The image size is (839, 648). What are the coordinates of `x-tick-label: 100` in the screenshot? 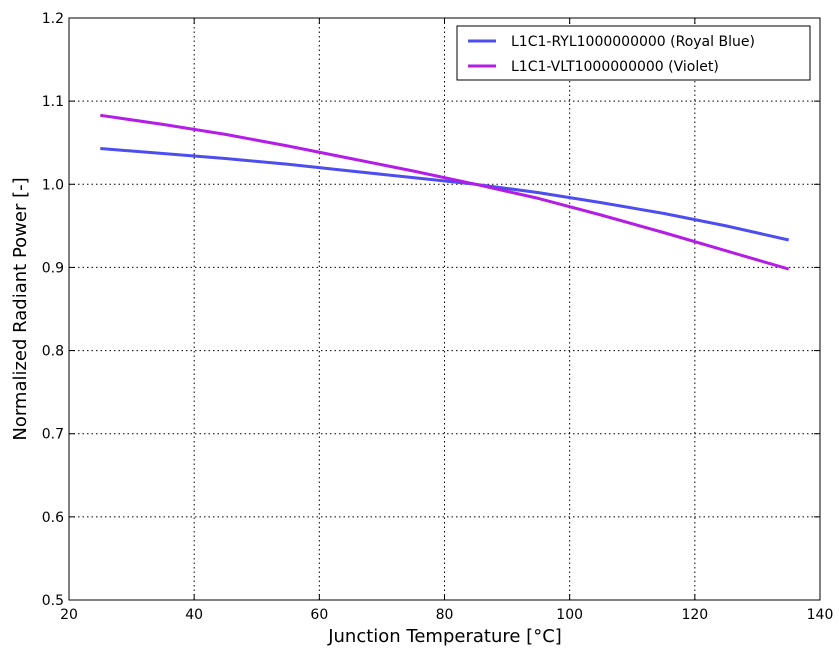 It's located at (569, 615).